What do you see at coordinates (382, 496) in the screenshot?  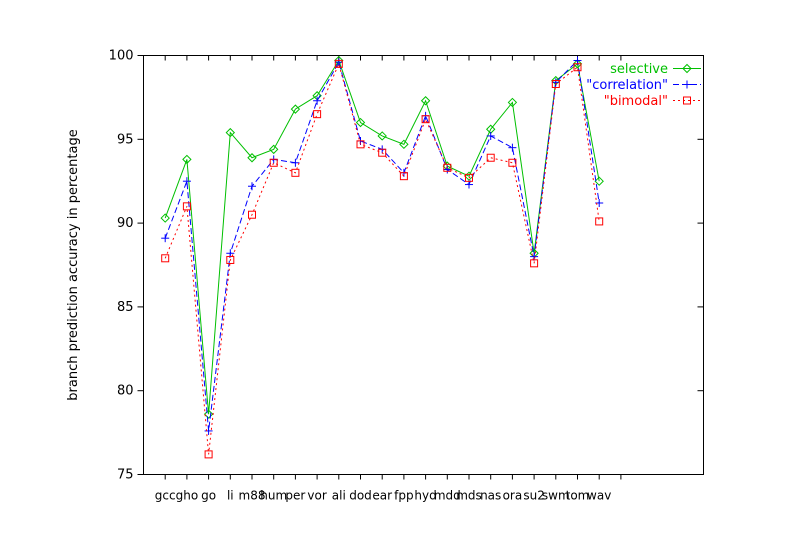 I see `x-tick-label: ear` at bounding box center [382, 496].